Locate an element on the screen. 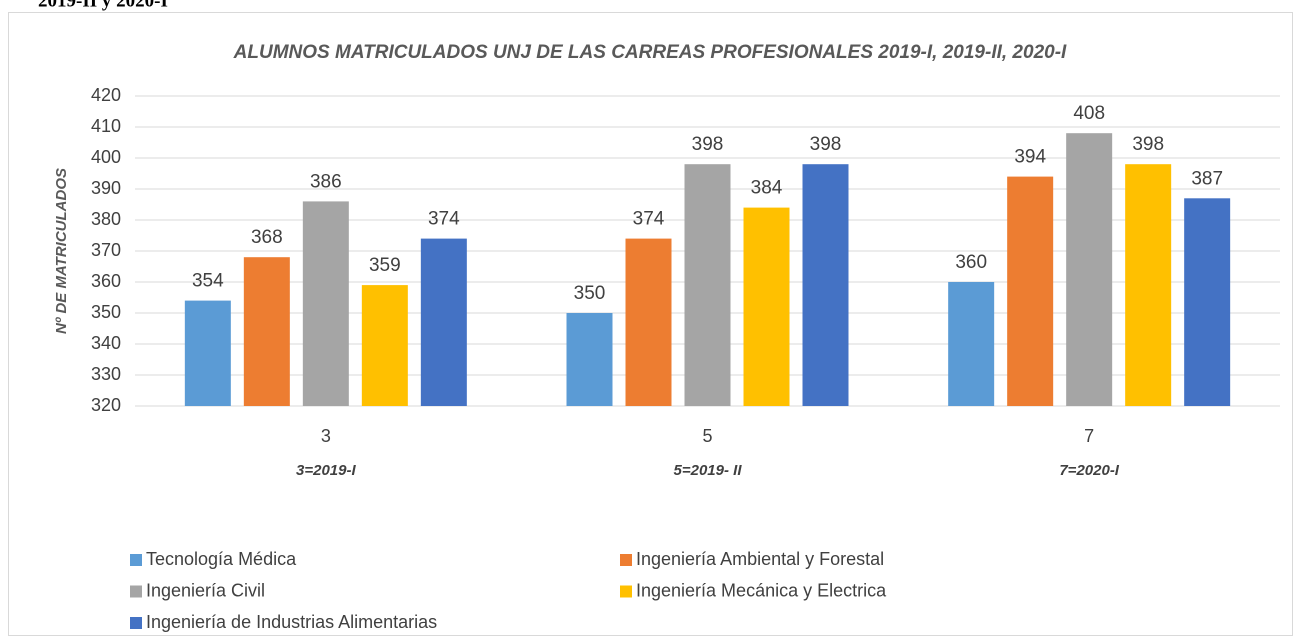  y-tick-label: 330 is located at coordinates (106, 374).